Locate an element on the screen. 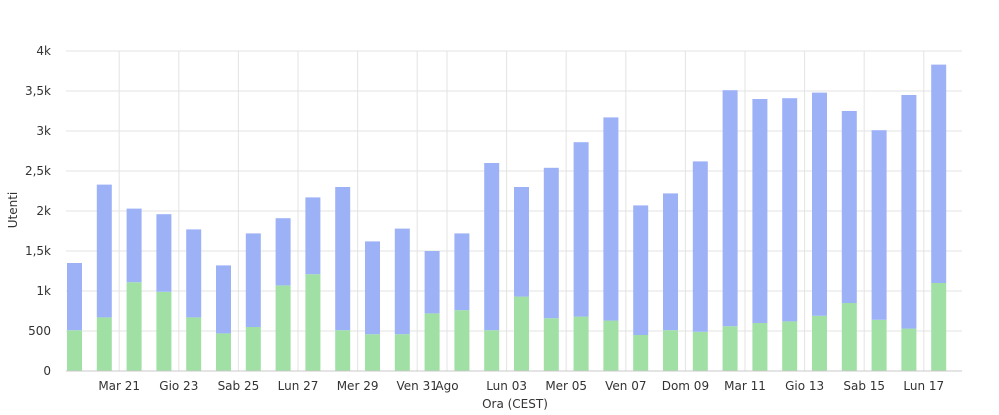 This screenshot has height=415, width=999. y-tick-label: 500 is located at coordinates (39, 331).